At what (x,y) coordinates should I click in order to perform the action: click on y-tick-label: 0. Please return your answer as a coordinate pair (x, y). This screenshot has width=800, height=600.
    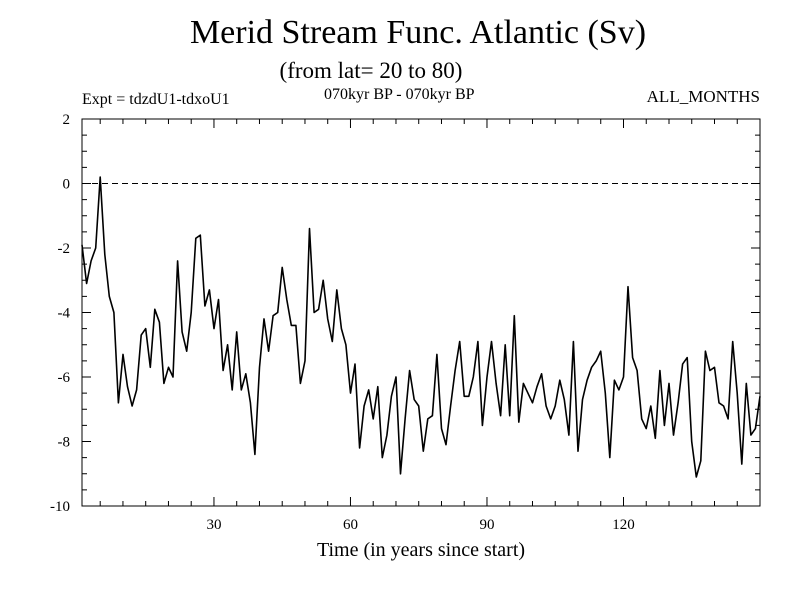
    Looking at the image, I should click on (67, 185).